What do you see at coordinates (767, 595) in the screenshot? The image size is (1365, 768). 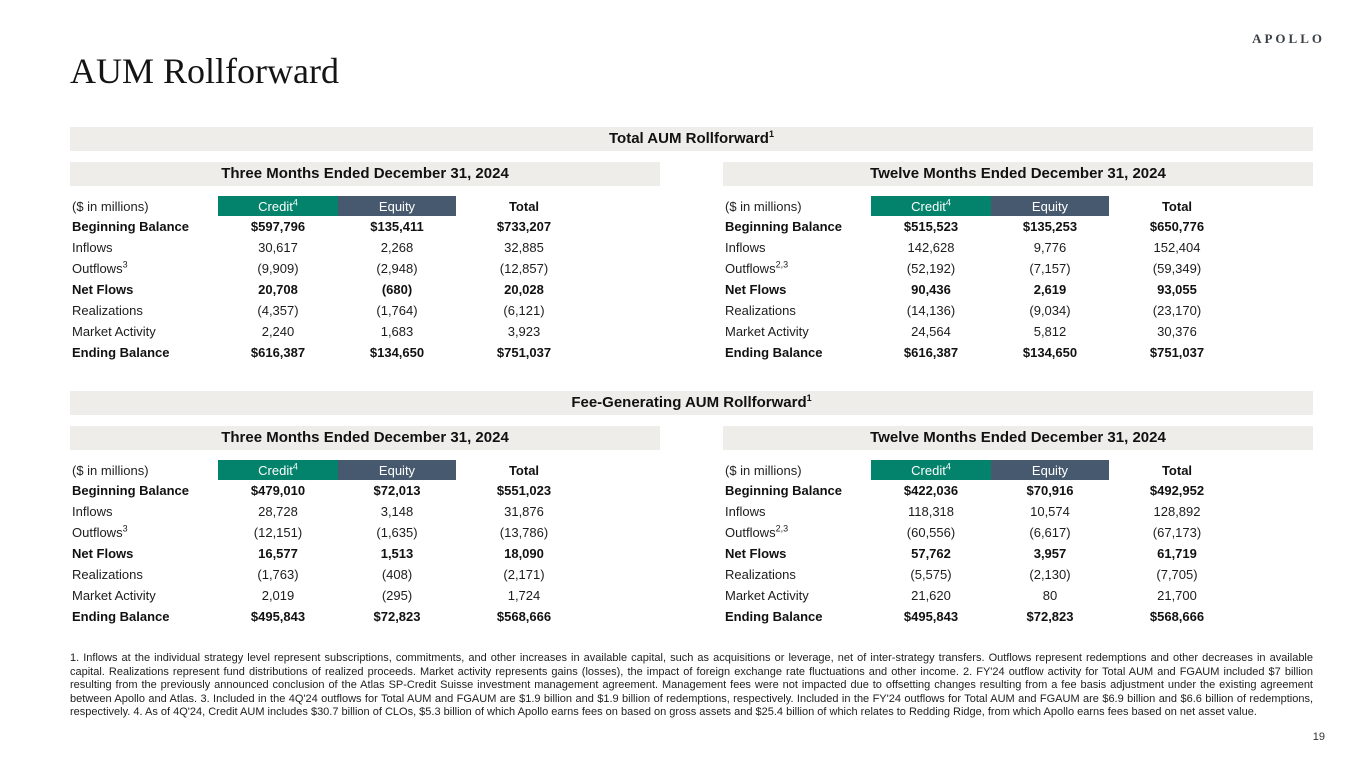 I see `row-label-text: Market Activity` at bounding box center [767, 595].